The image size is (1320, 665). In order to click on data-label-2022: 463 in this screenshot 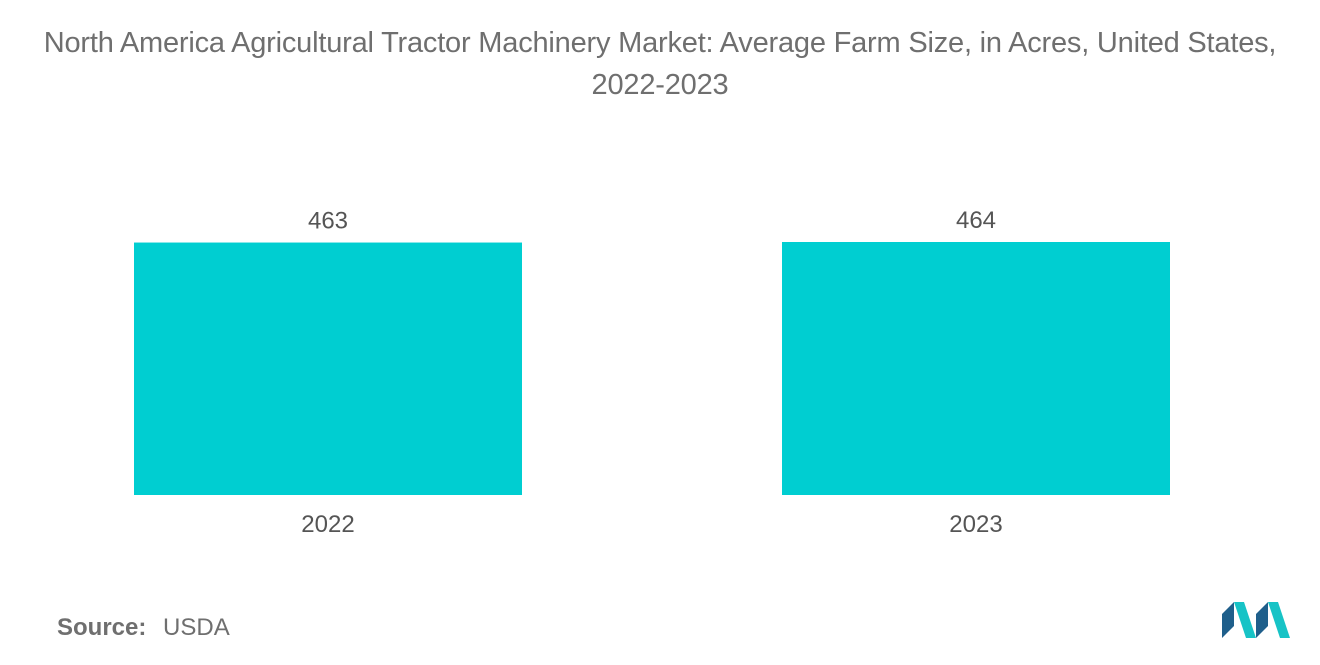, I will do `click(328, 221)`.